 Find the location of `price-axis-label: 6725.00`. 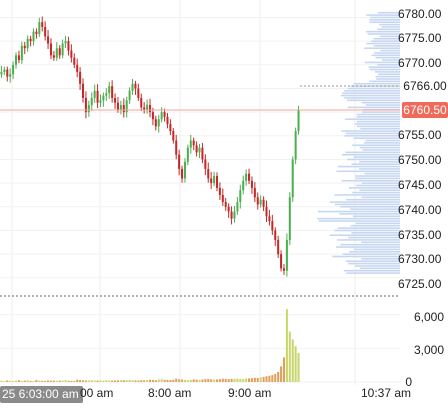

price-axis-label: 6725.00 is located at coordinates (420, 284).